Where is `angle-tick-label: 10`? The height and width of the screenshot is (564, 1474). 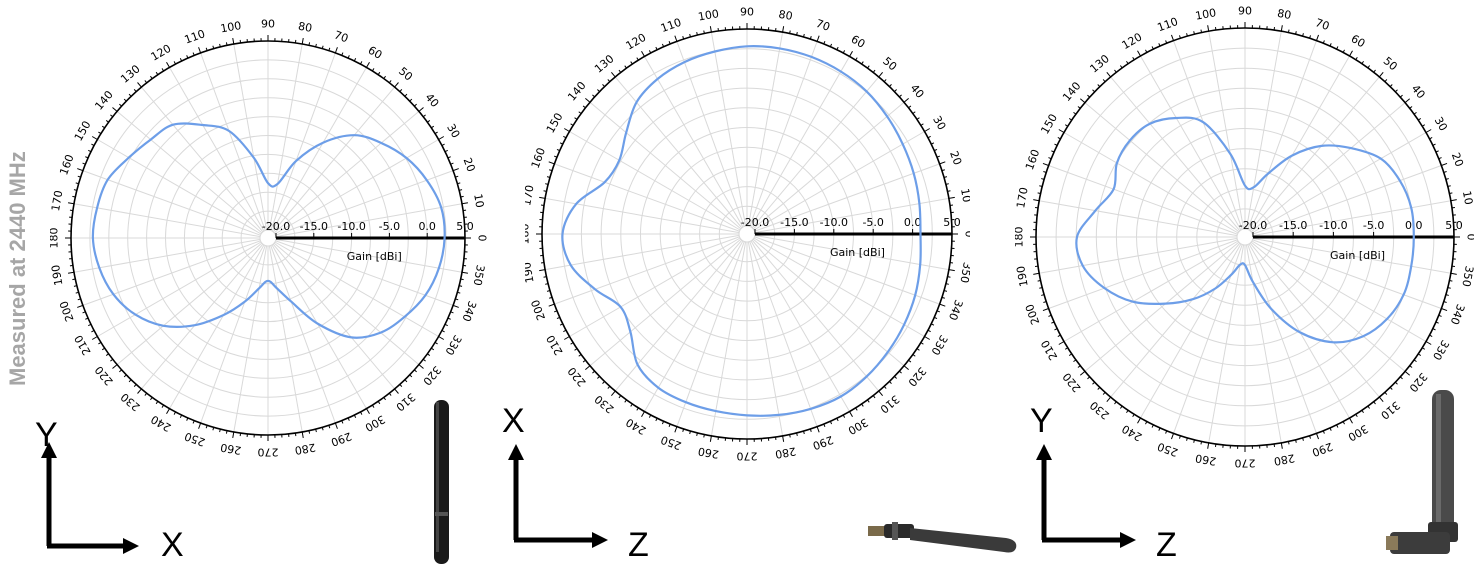
angle-tick-label: 10 is located at coordinates (478, 201).